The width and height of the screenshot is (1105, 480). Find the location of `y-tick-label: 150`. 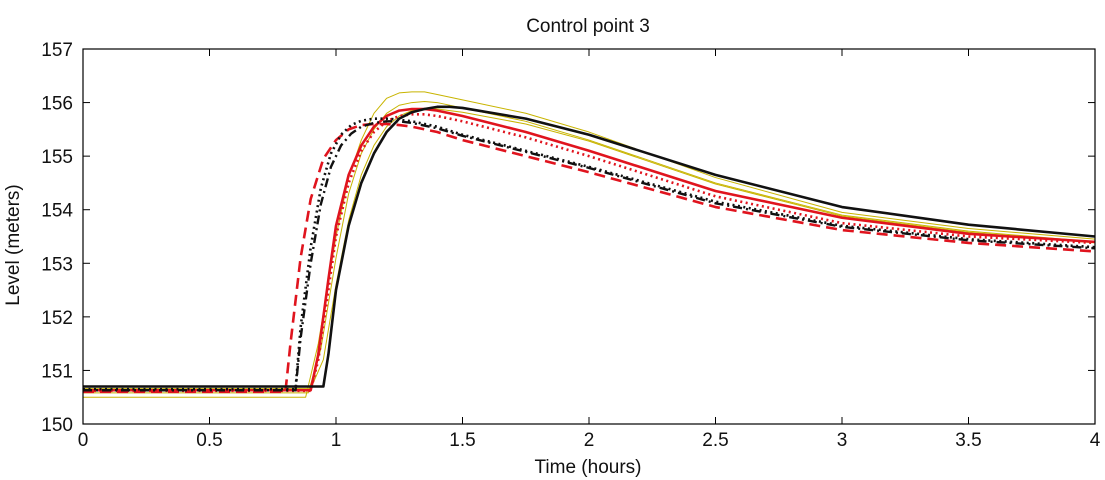

y-tick-label: 150 is located at coordinates (57, 425).